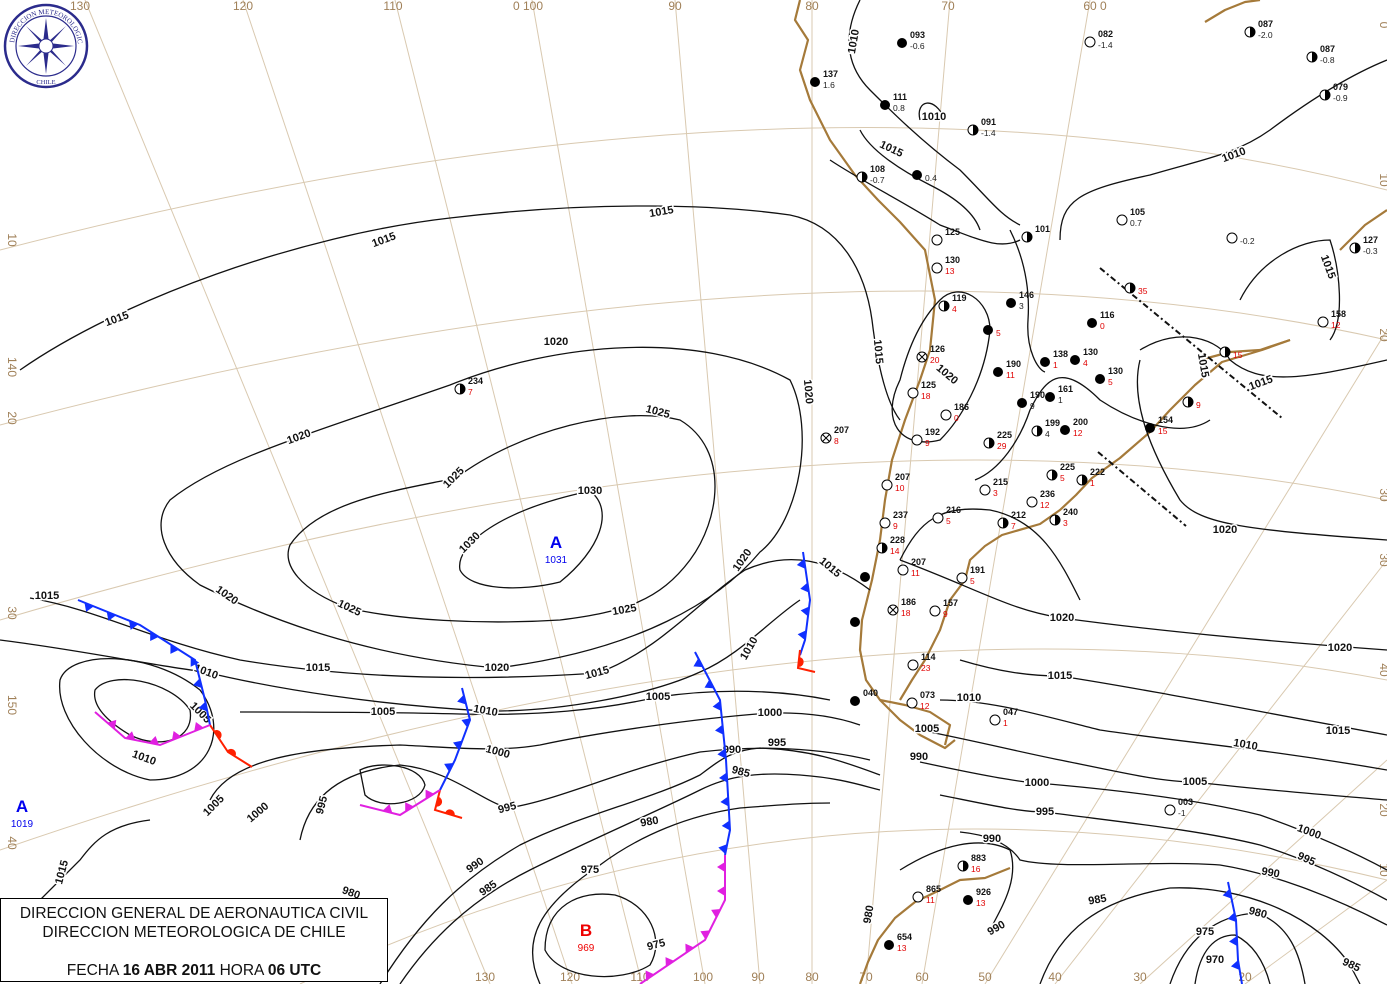  I want to click on station-value: 1, so click(1005, 723).